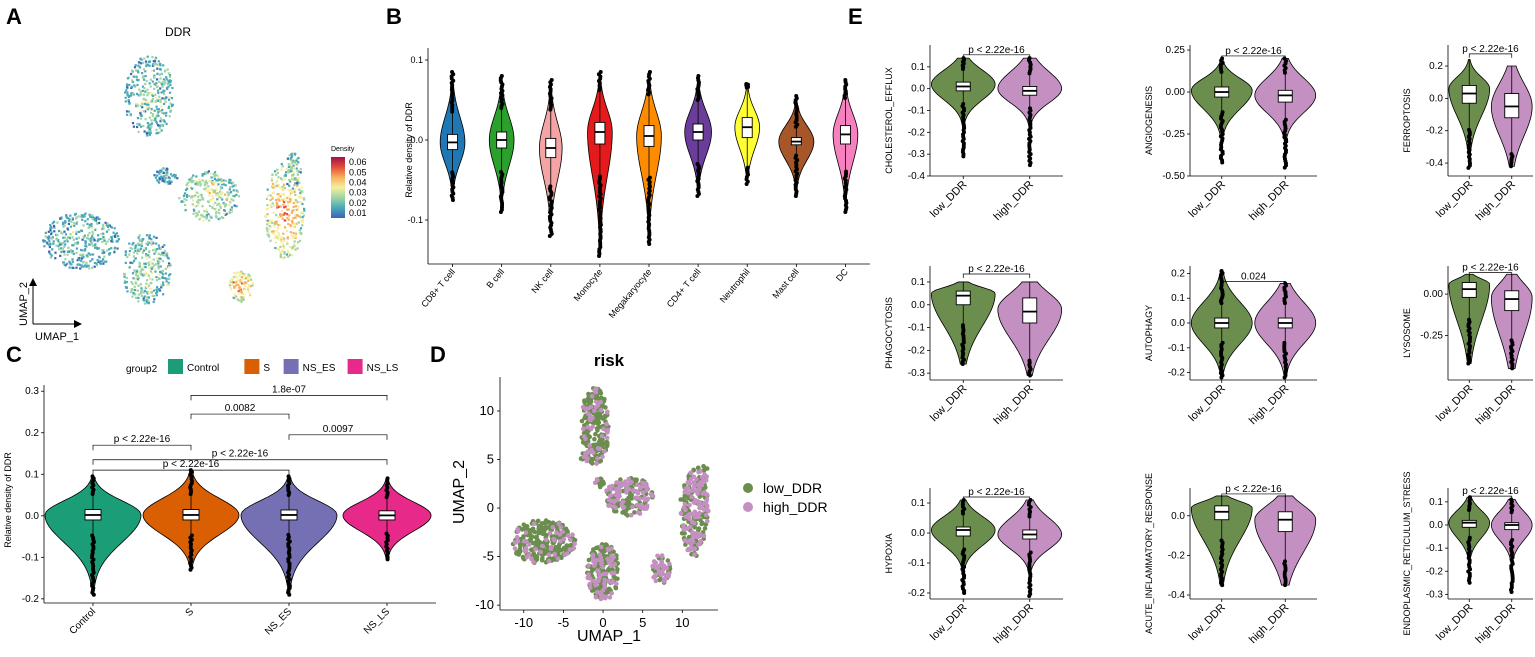 This screenshot has width=1535, height=657. What do you see at coordinates (142, 447) in the screenshot?
I see `panel-c-comparison-bracket` at bounding box center [142, 447].